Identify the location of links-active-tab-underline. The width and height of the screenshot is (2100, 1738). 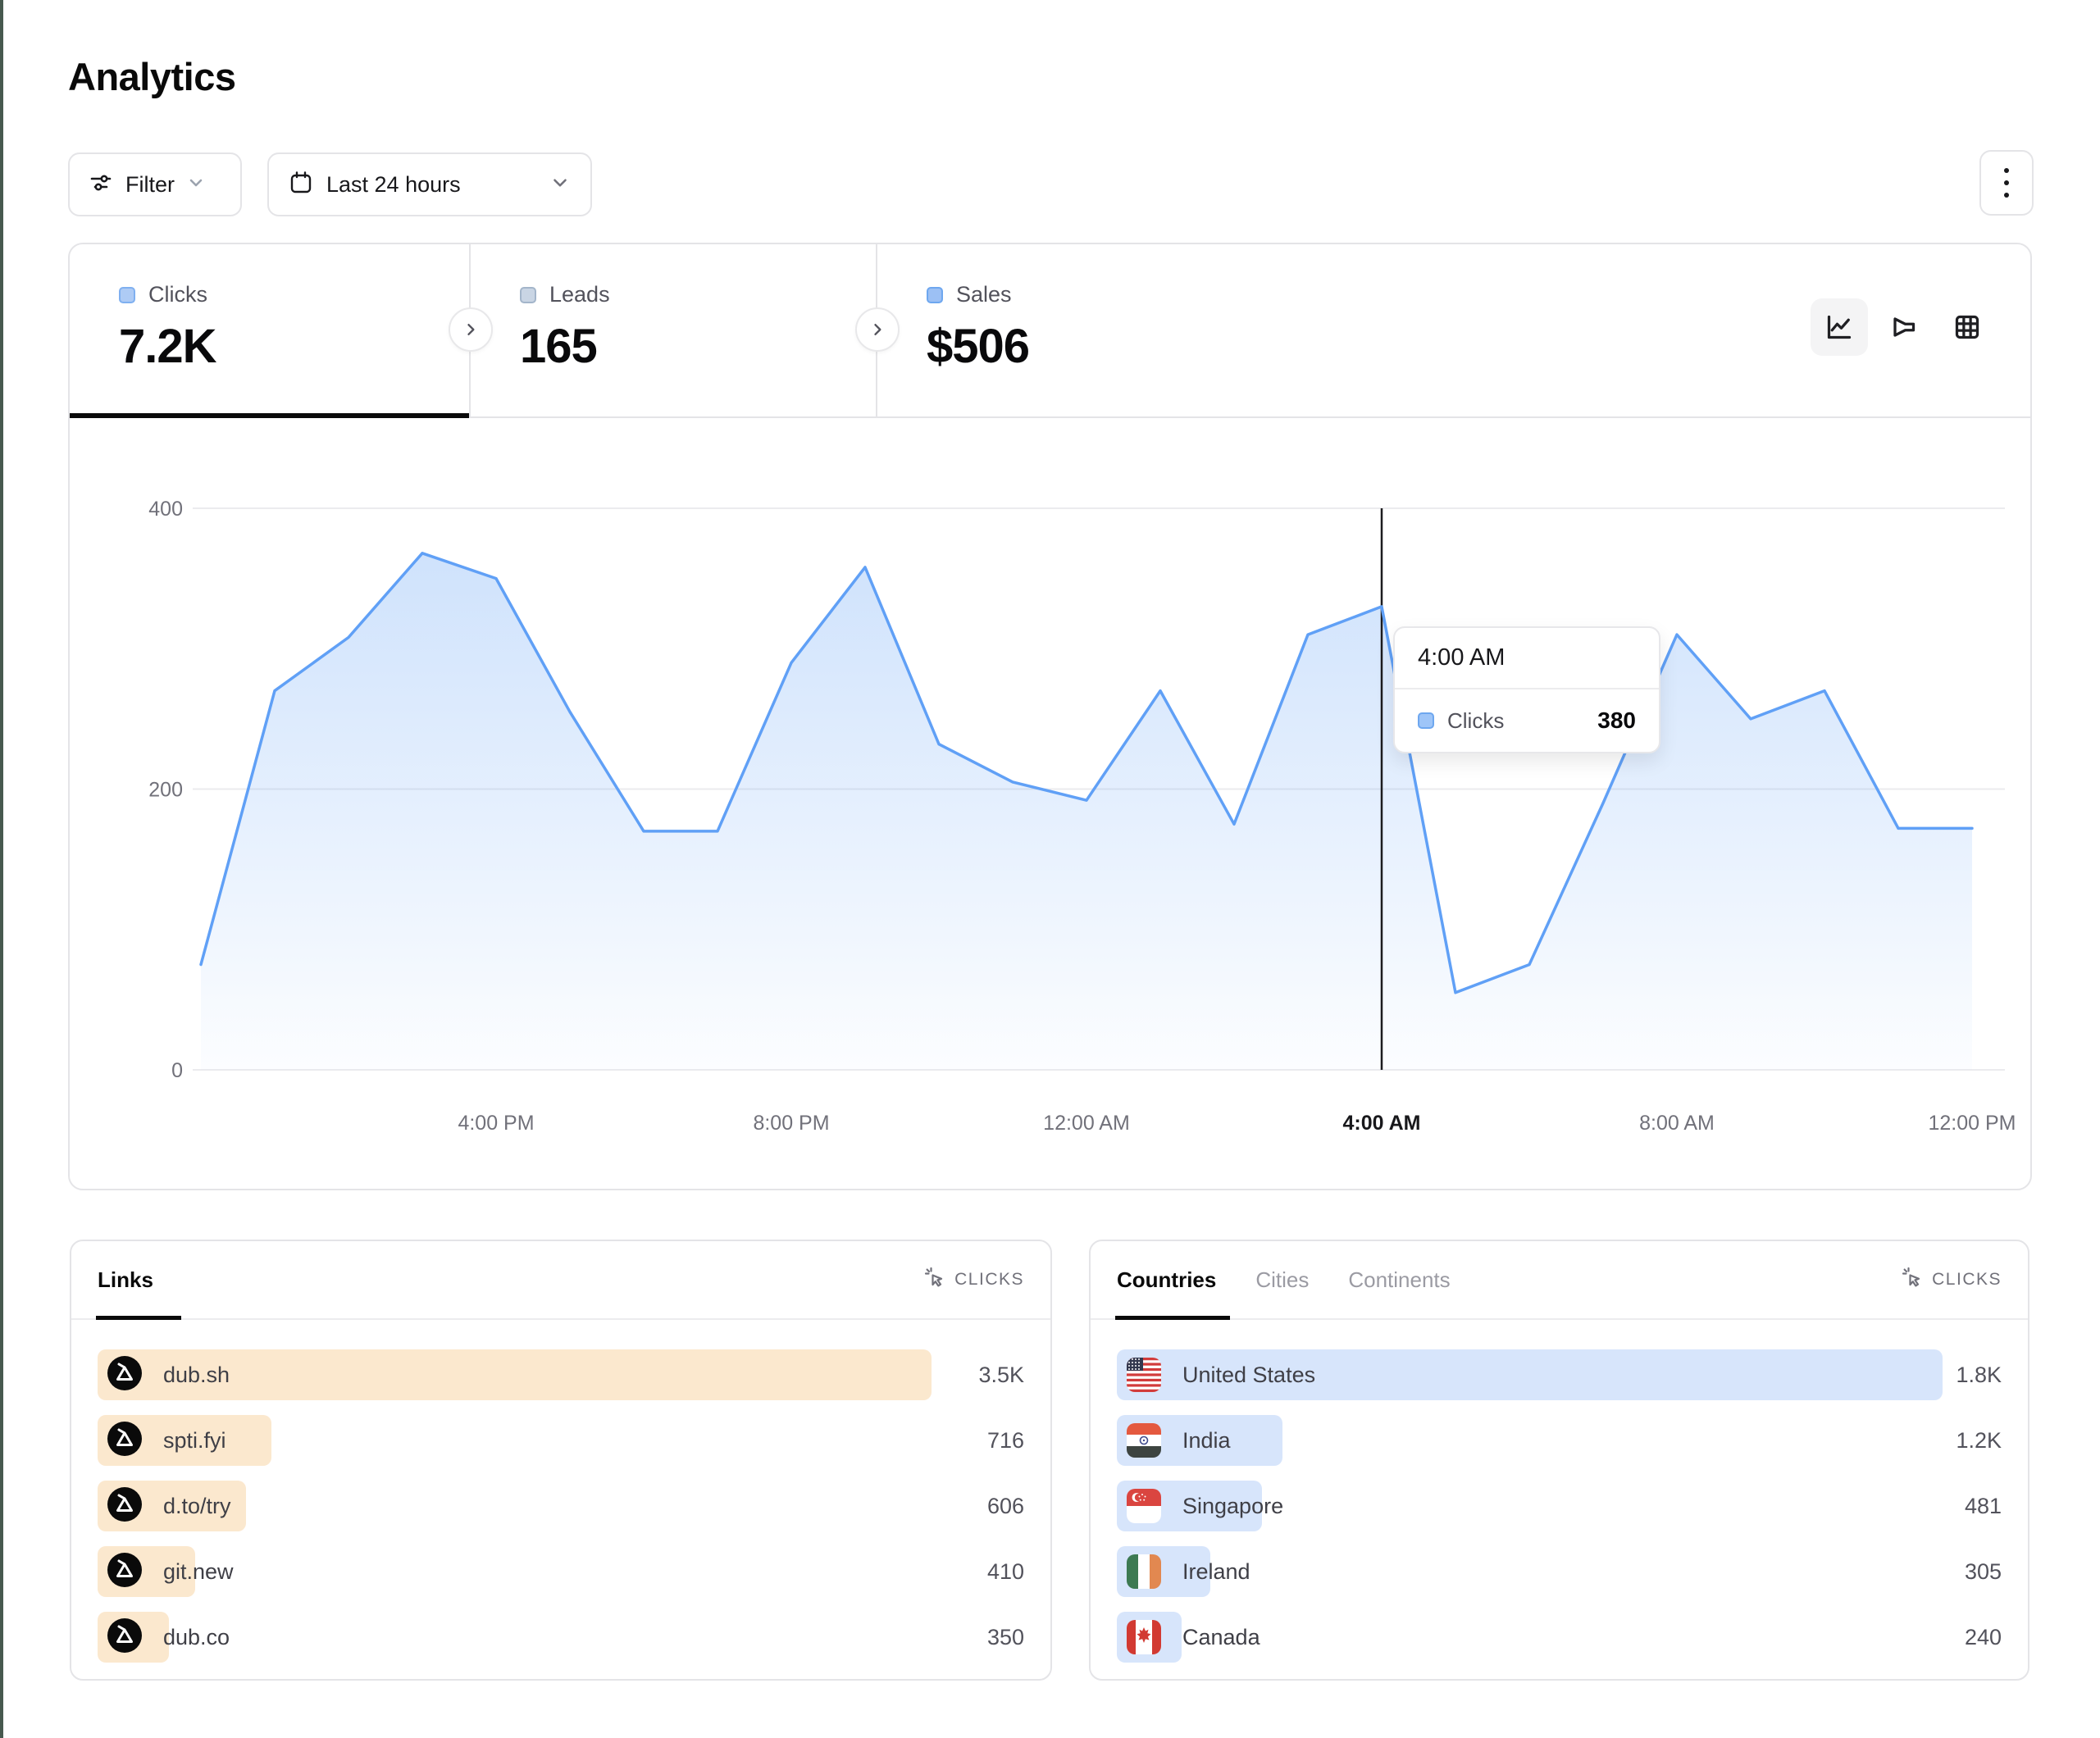
(138, 1318).